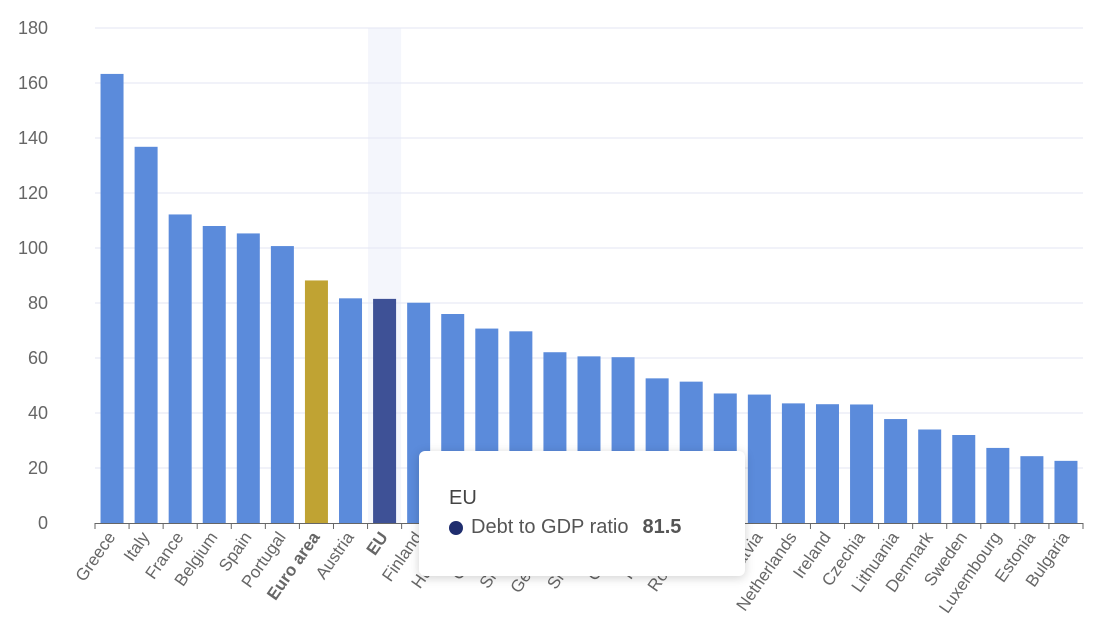  I want to click on y-tick-label: 180, so click(33, 28).